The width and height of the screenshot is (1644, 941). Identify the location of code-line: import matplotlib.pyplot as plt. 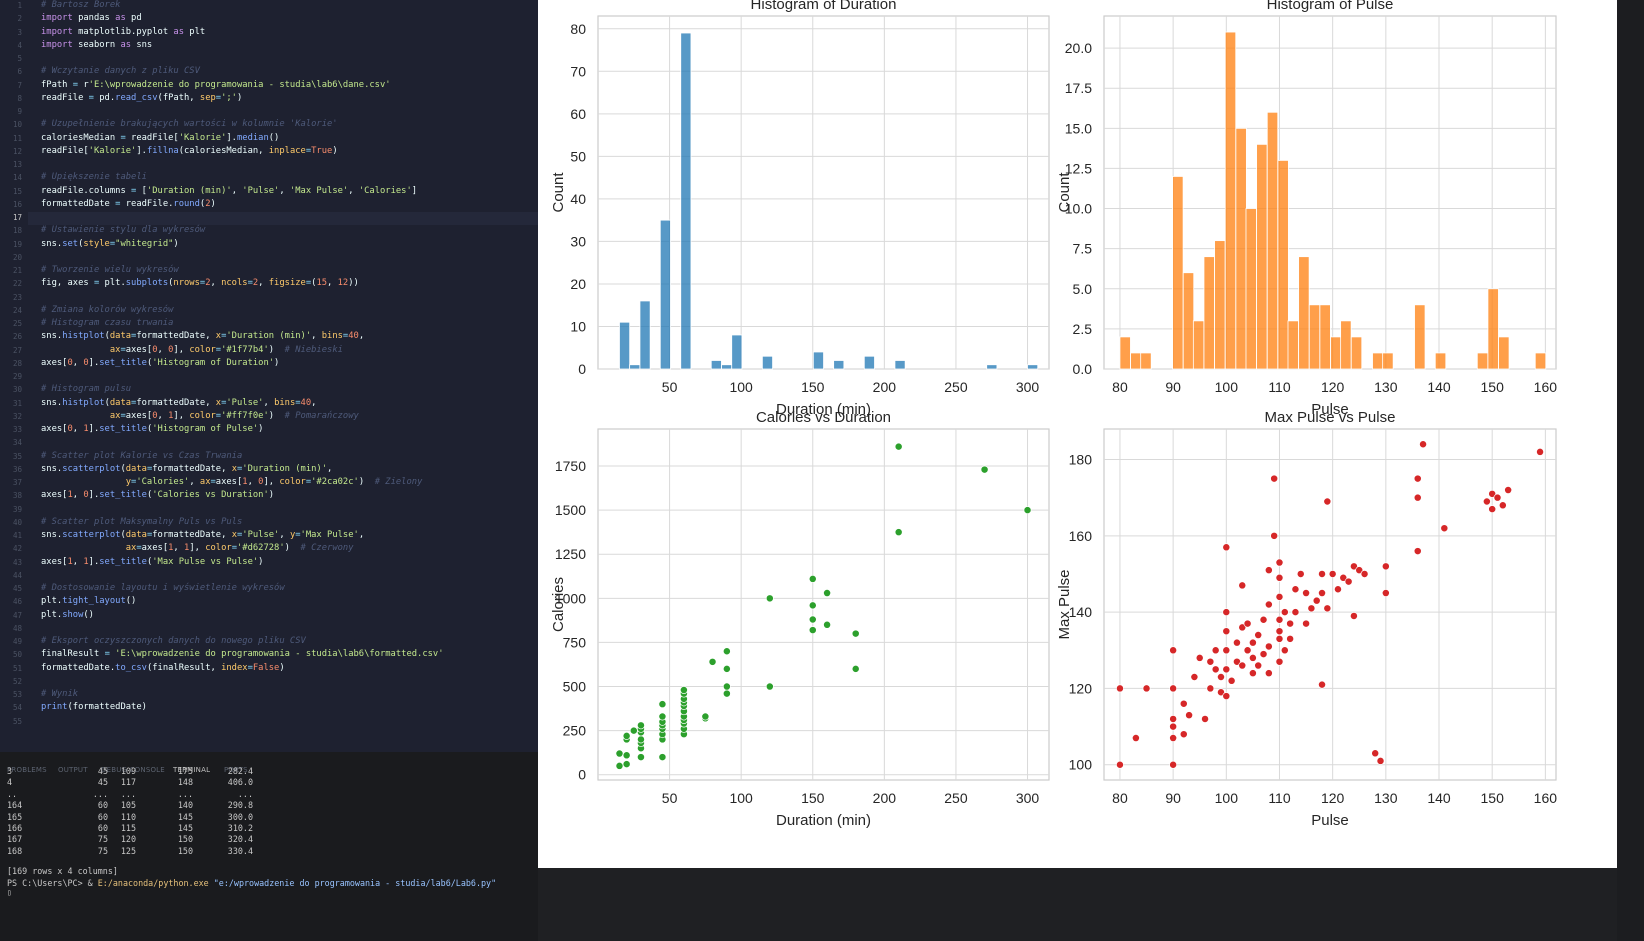
(123, 32).